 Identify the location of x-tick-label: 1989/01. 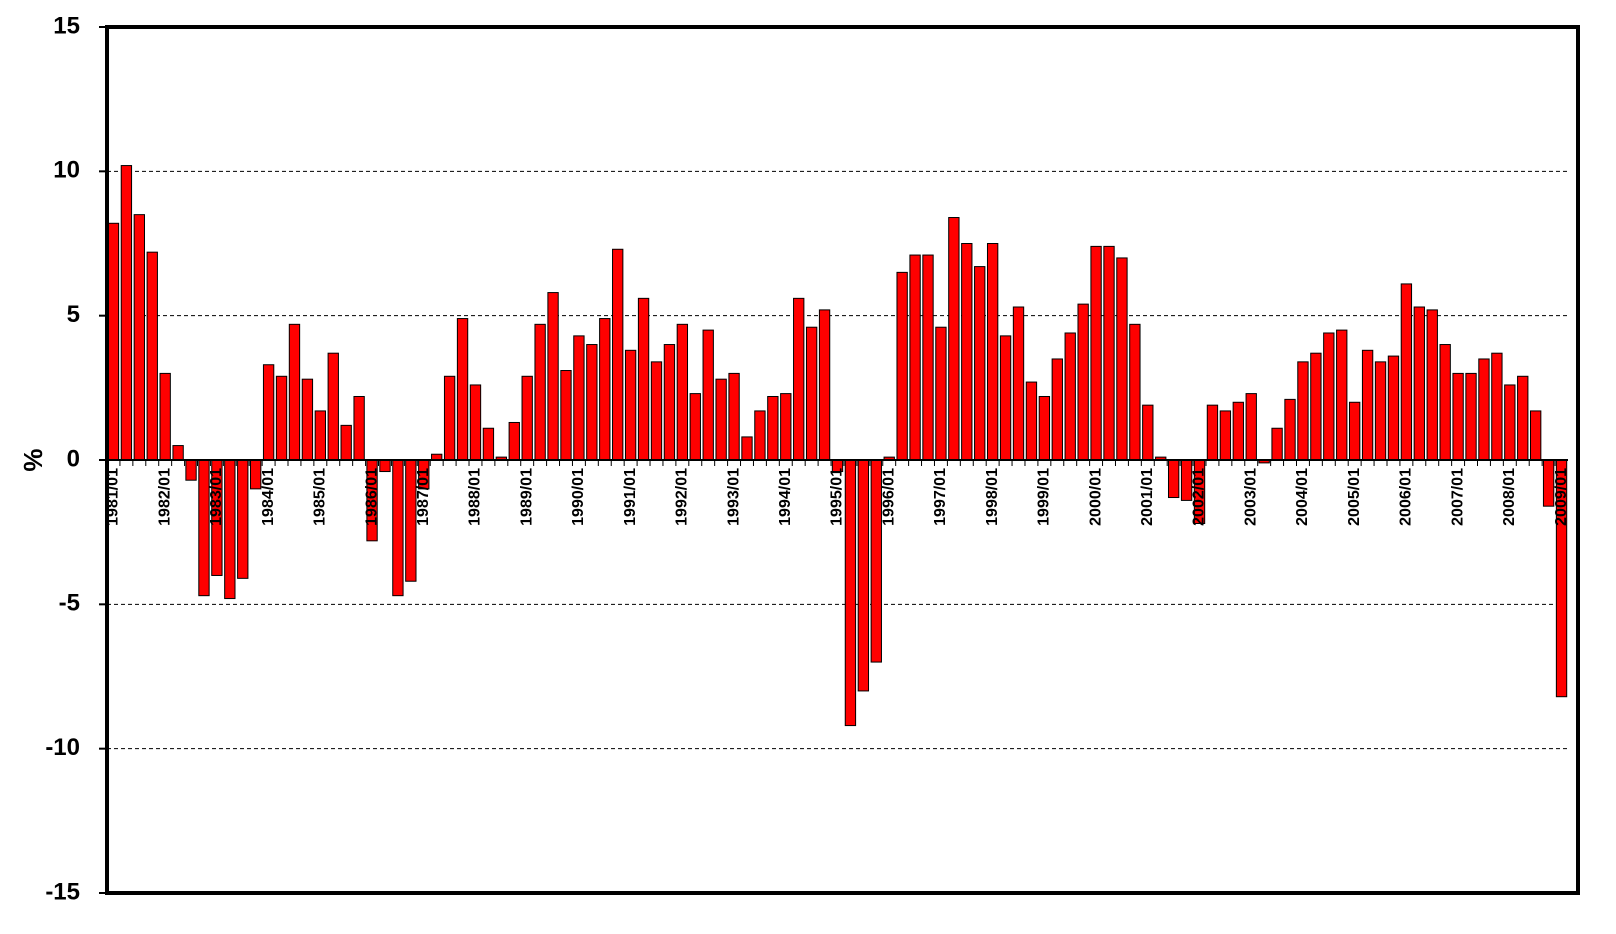
(526, 497).